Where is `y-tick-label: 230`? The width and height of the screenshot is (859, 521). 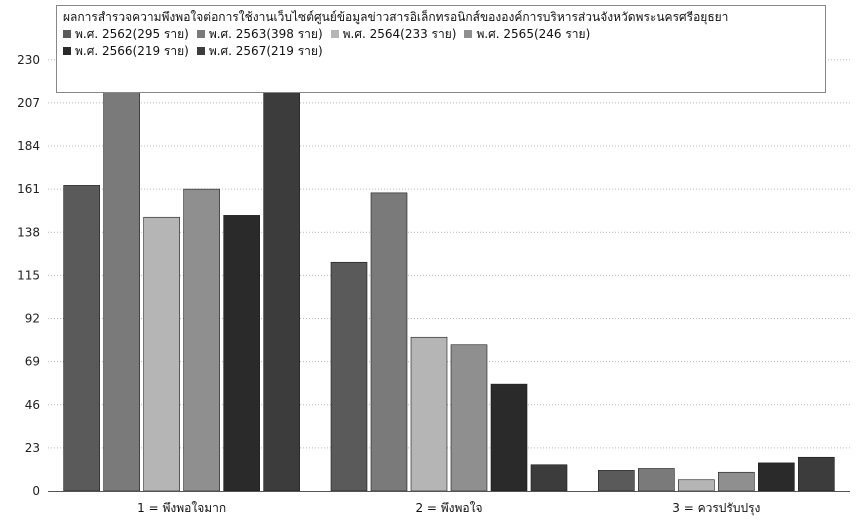
y-tick-label: 230 is located at coordinates (28, 60).